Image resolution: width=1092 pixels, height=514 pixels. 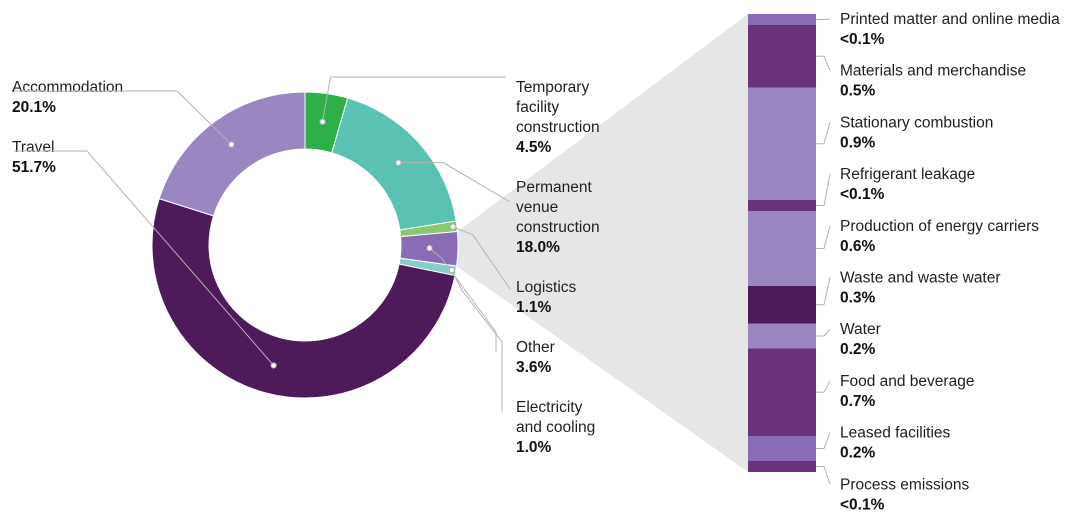 I want to click on stack-leader-water, so click(x=823, y=332).